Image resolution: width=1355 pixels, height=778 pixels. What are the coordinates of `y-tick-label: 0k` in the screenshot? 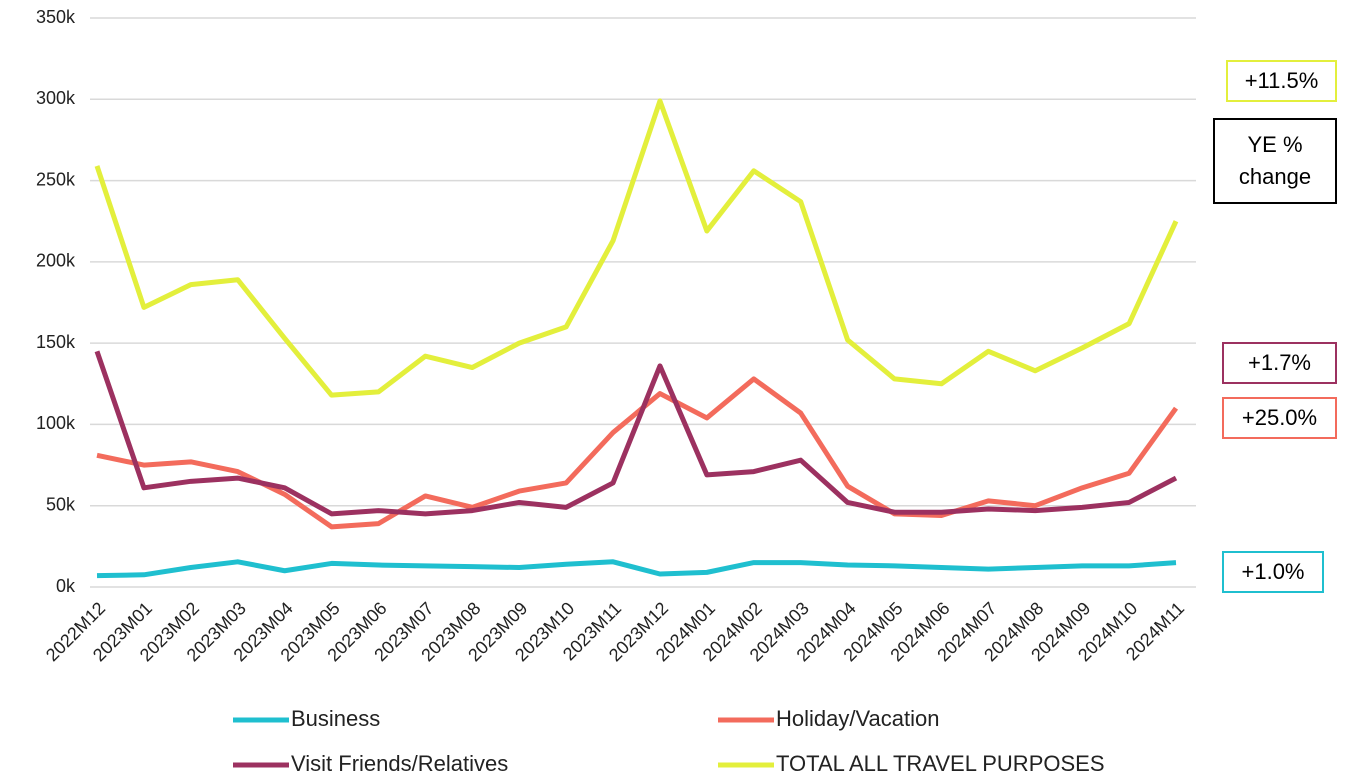 It's located at (66, 586).